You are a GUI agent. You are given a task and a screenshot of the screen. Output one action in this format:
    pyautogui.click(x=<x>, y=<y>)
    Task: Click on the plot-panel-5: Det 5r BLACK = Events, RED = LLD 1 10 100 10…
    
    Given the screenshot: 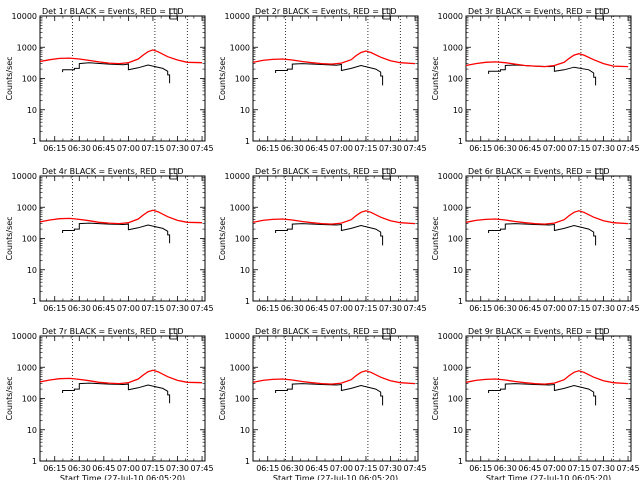 What is the action you would take?
    pyautogui.click(x=322, y=240)
    